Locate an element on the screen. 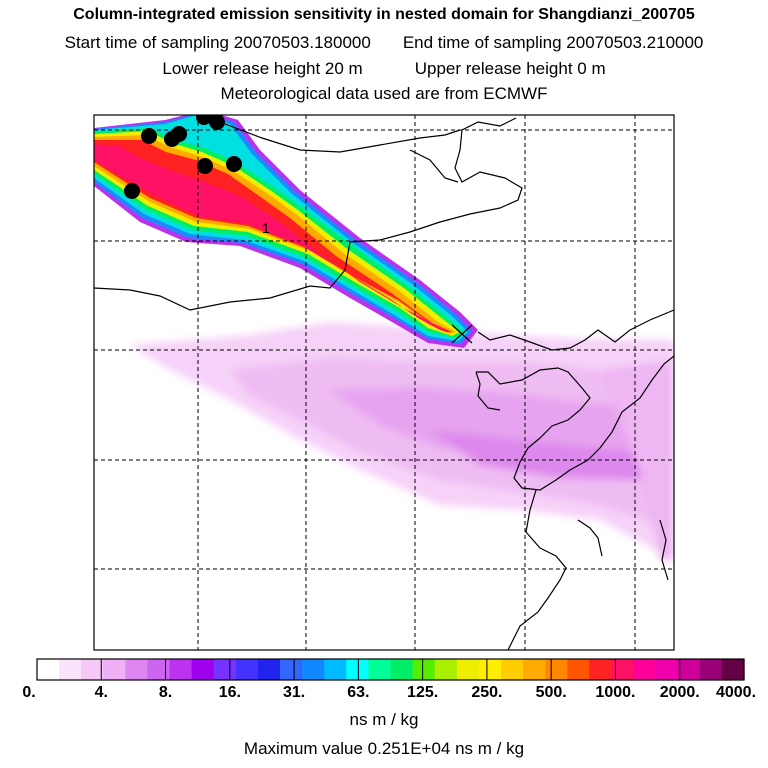 This screenshot has width=768, height=768. colorbar-tick-label: 2000. is located at coordinates (679, 692).